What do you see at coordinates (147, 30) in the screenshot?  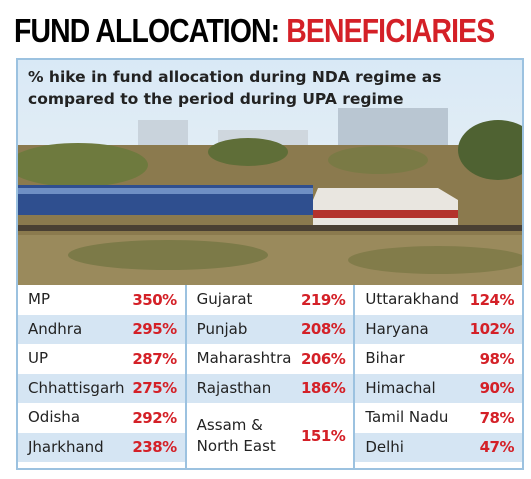 I see `title-text: FUND ALLOCATION:` at bounding box center [147, 30].